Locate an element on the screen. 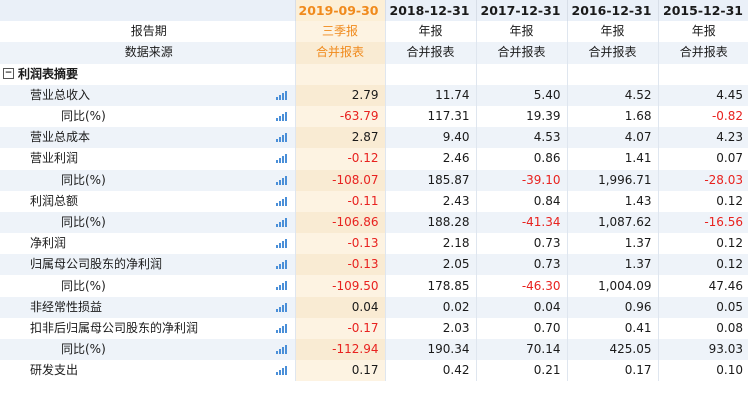 Image resolution: width=748 pixels, height=403 pixels. value-cell: 5.40 is located at coordinates (521, 95).